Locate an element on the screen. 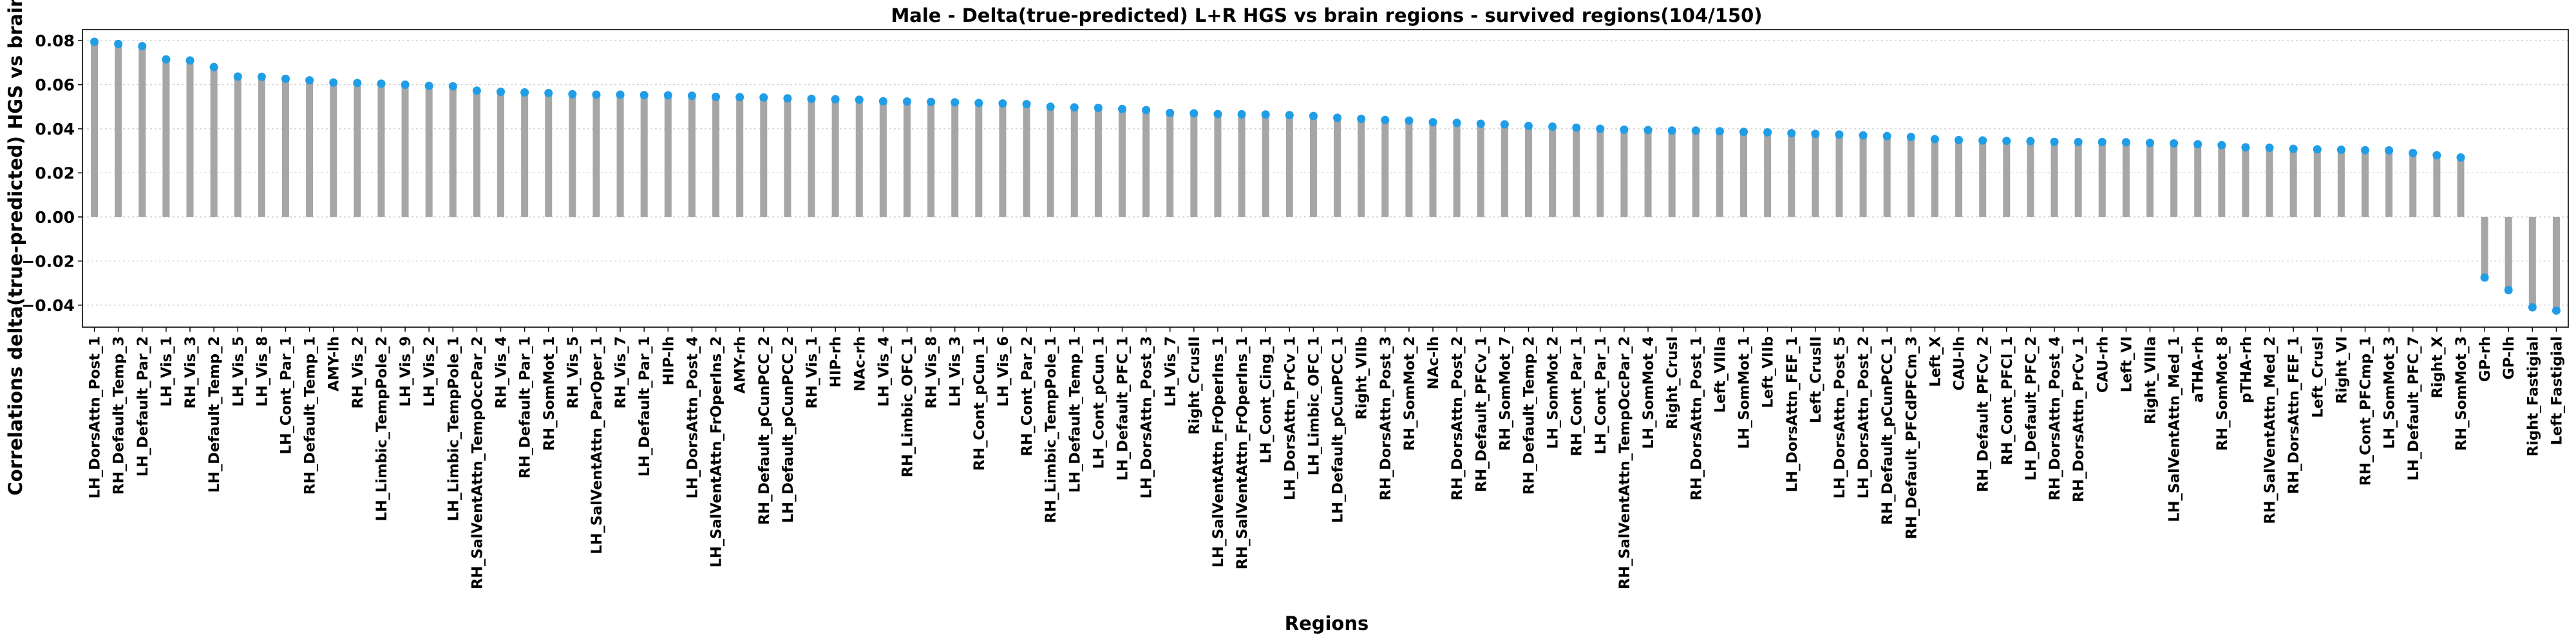 This screenshot has height=644, width=2576. x-tick-label: LH_DorsAttn_PrCv_1 is located at coordinates (1290, 418).